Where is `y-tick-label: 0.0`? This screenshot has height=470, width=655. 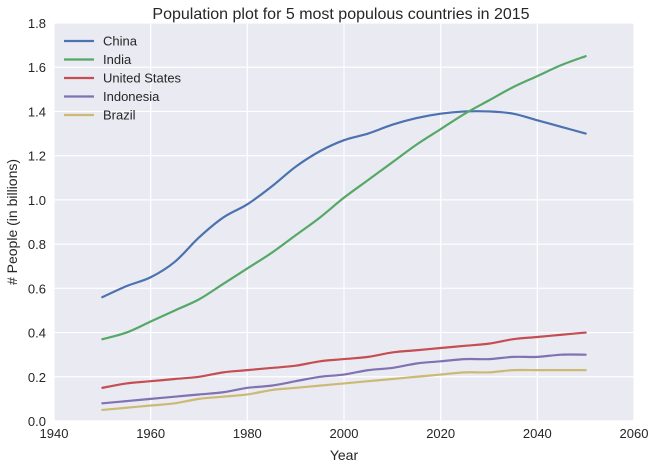
y-tick-label: 0.0 is located at coordinates (37, 421).